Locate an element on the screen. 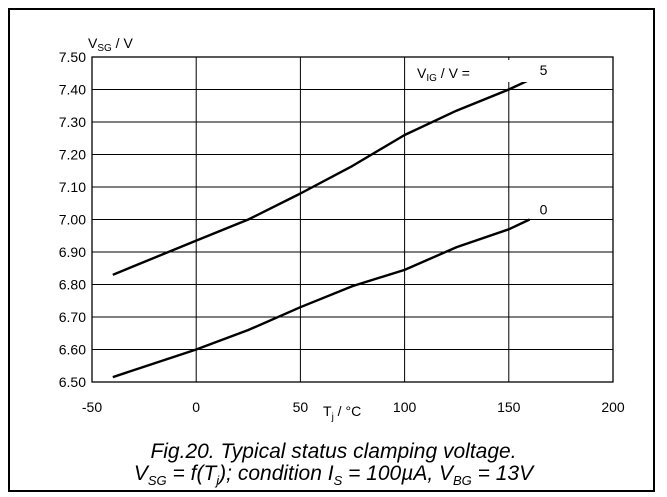 The height and width of the screenshot is (497, 667). y-tick-label: 7.20 is located at coordinates (72, 155).